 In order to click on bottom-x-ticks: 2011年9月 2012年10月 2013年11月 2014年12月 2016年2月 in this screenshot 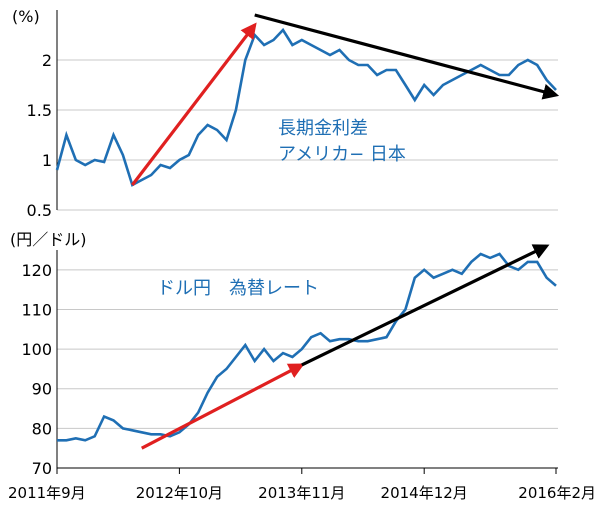, I will do `click(302, 485)`.